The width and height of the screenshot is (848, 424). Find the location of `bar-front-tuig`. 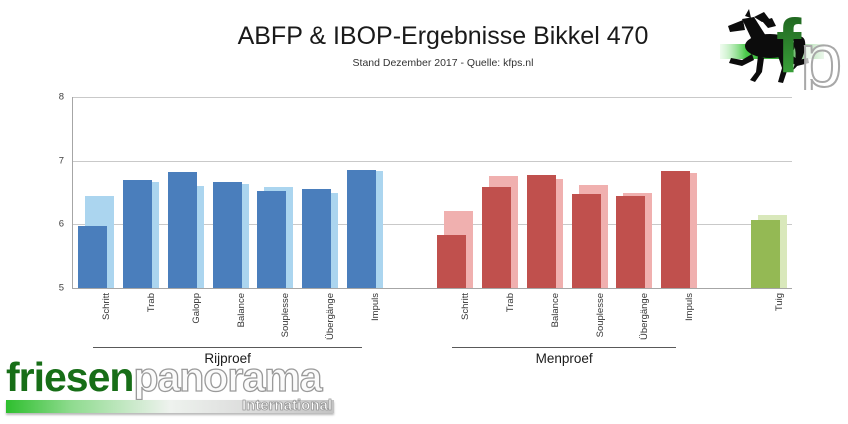

bar-front-tuig is located at coordinates (766, 253).